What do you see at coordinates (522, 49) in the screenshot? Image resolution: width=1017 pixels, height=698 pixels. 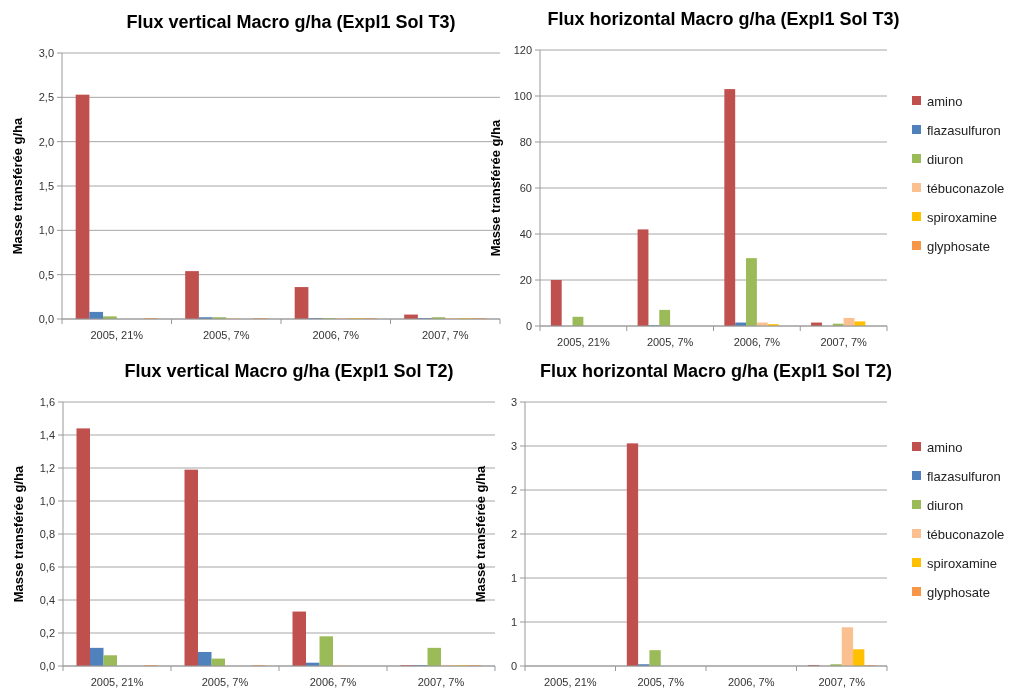 I see `y-tick-label: 120` at bounding box center [522, 49].